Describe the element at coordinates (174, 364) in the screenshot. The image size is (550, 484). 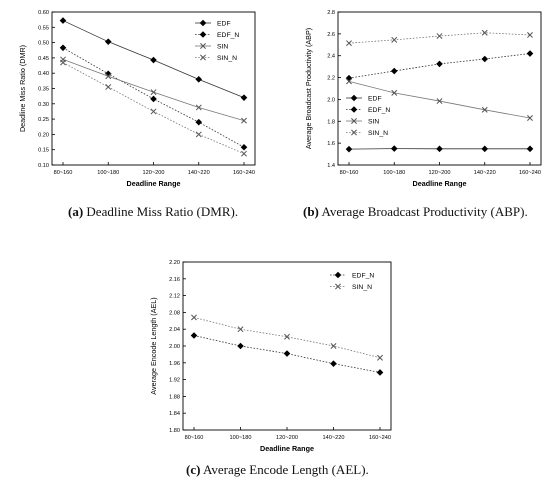
I see `y-tick-label: 1.96` at that location.